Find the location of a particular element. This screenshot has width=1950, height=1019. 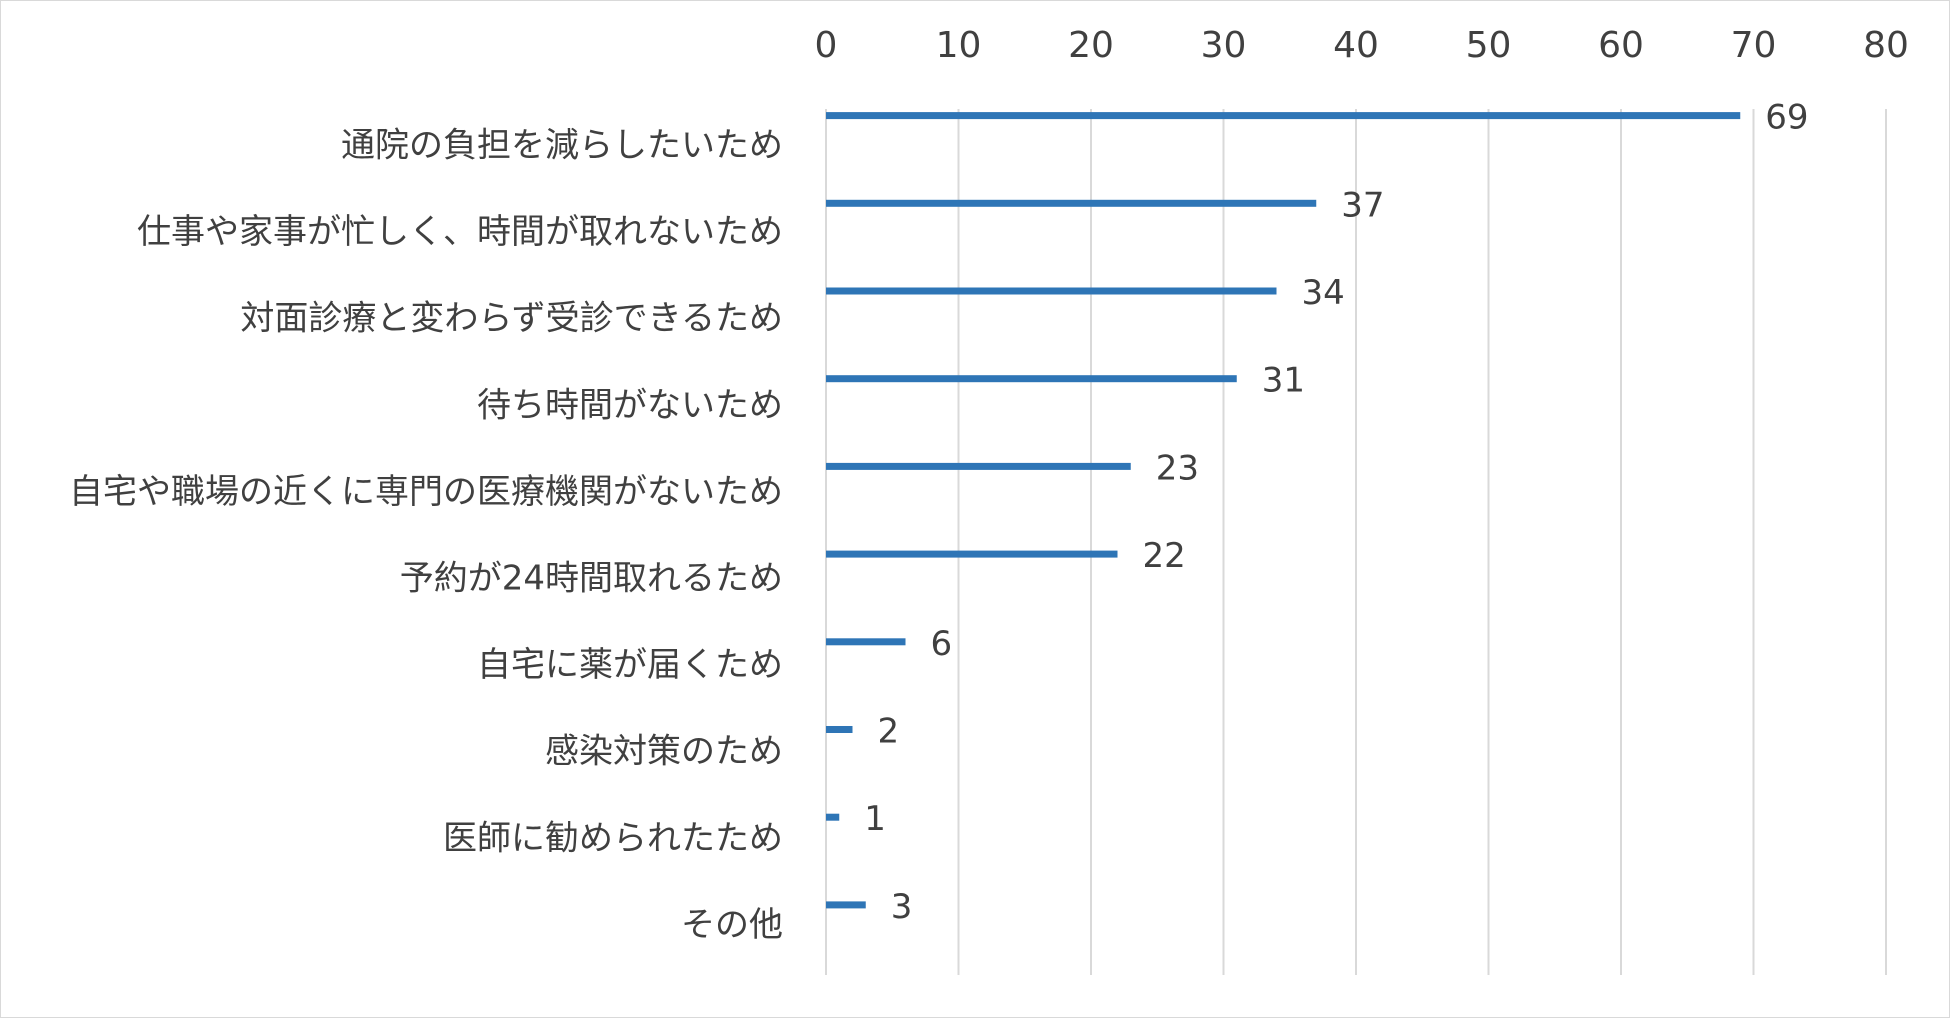

value-label: 2 is located at coordinates (889, 731).